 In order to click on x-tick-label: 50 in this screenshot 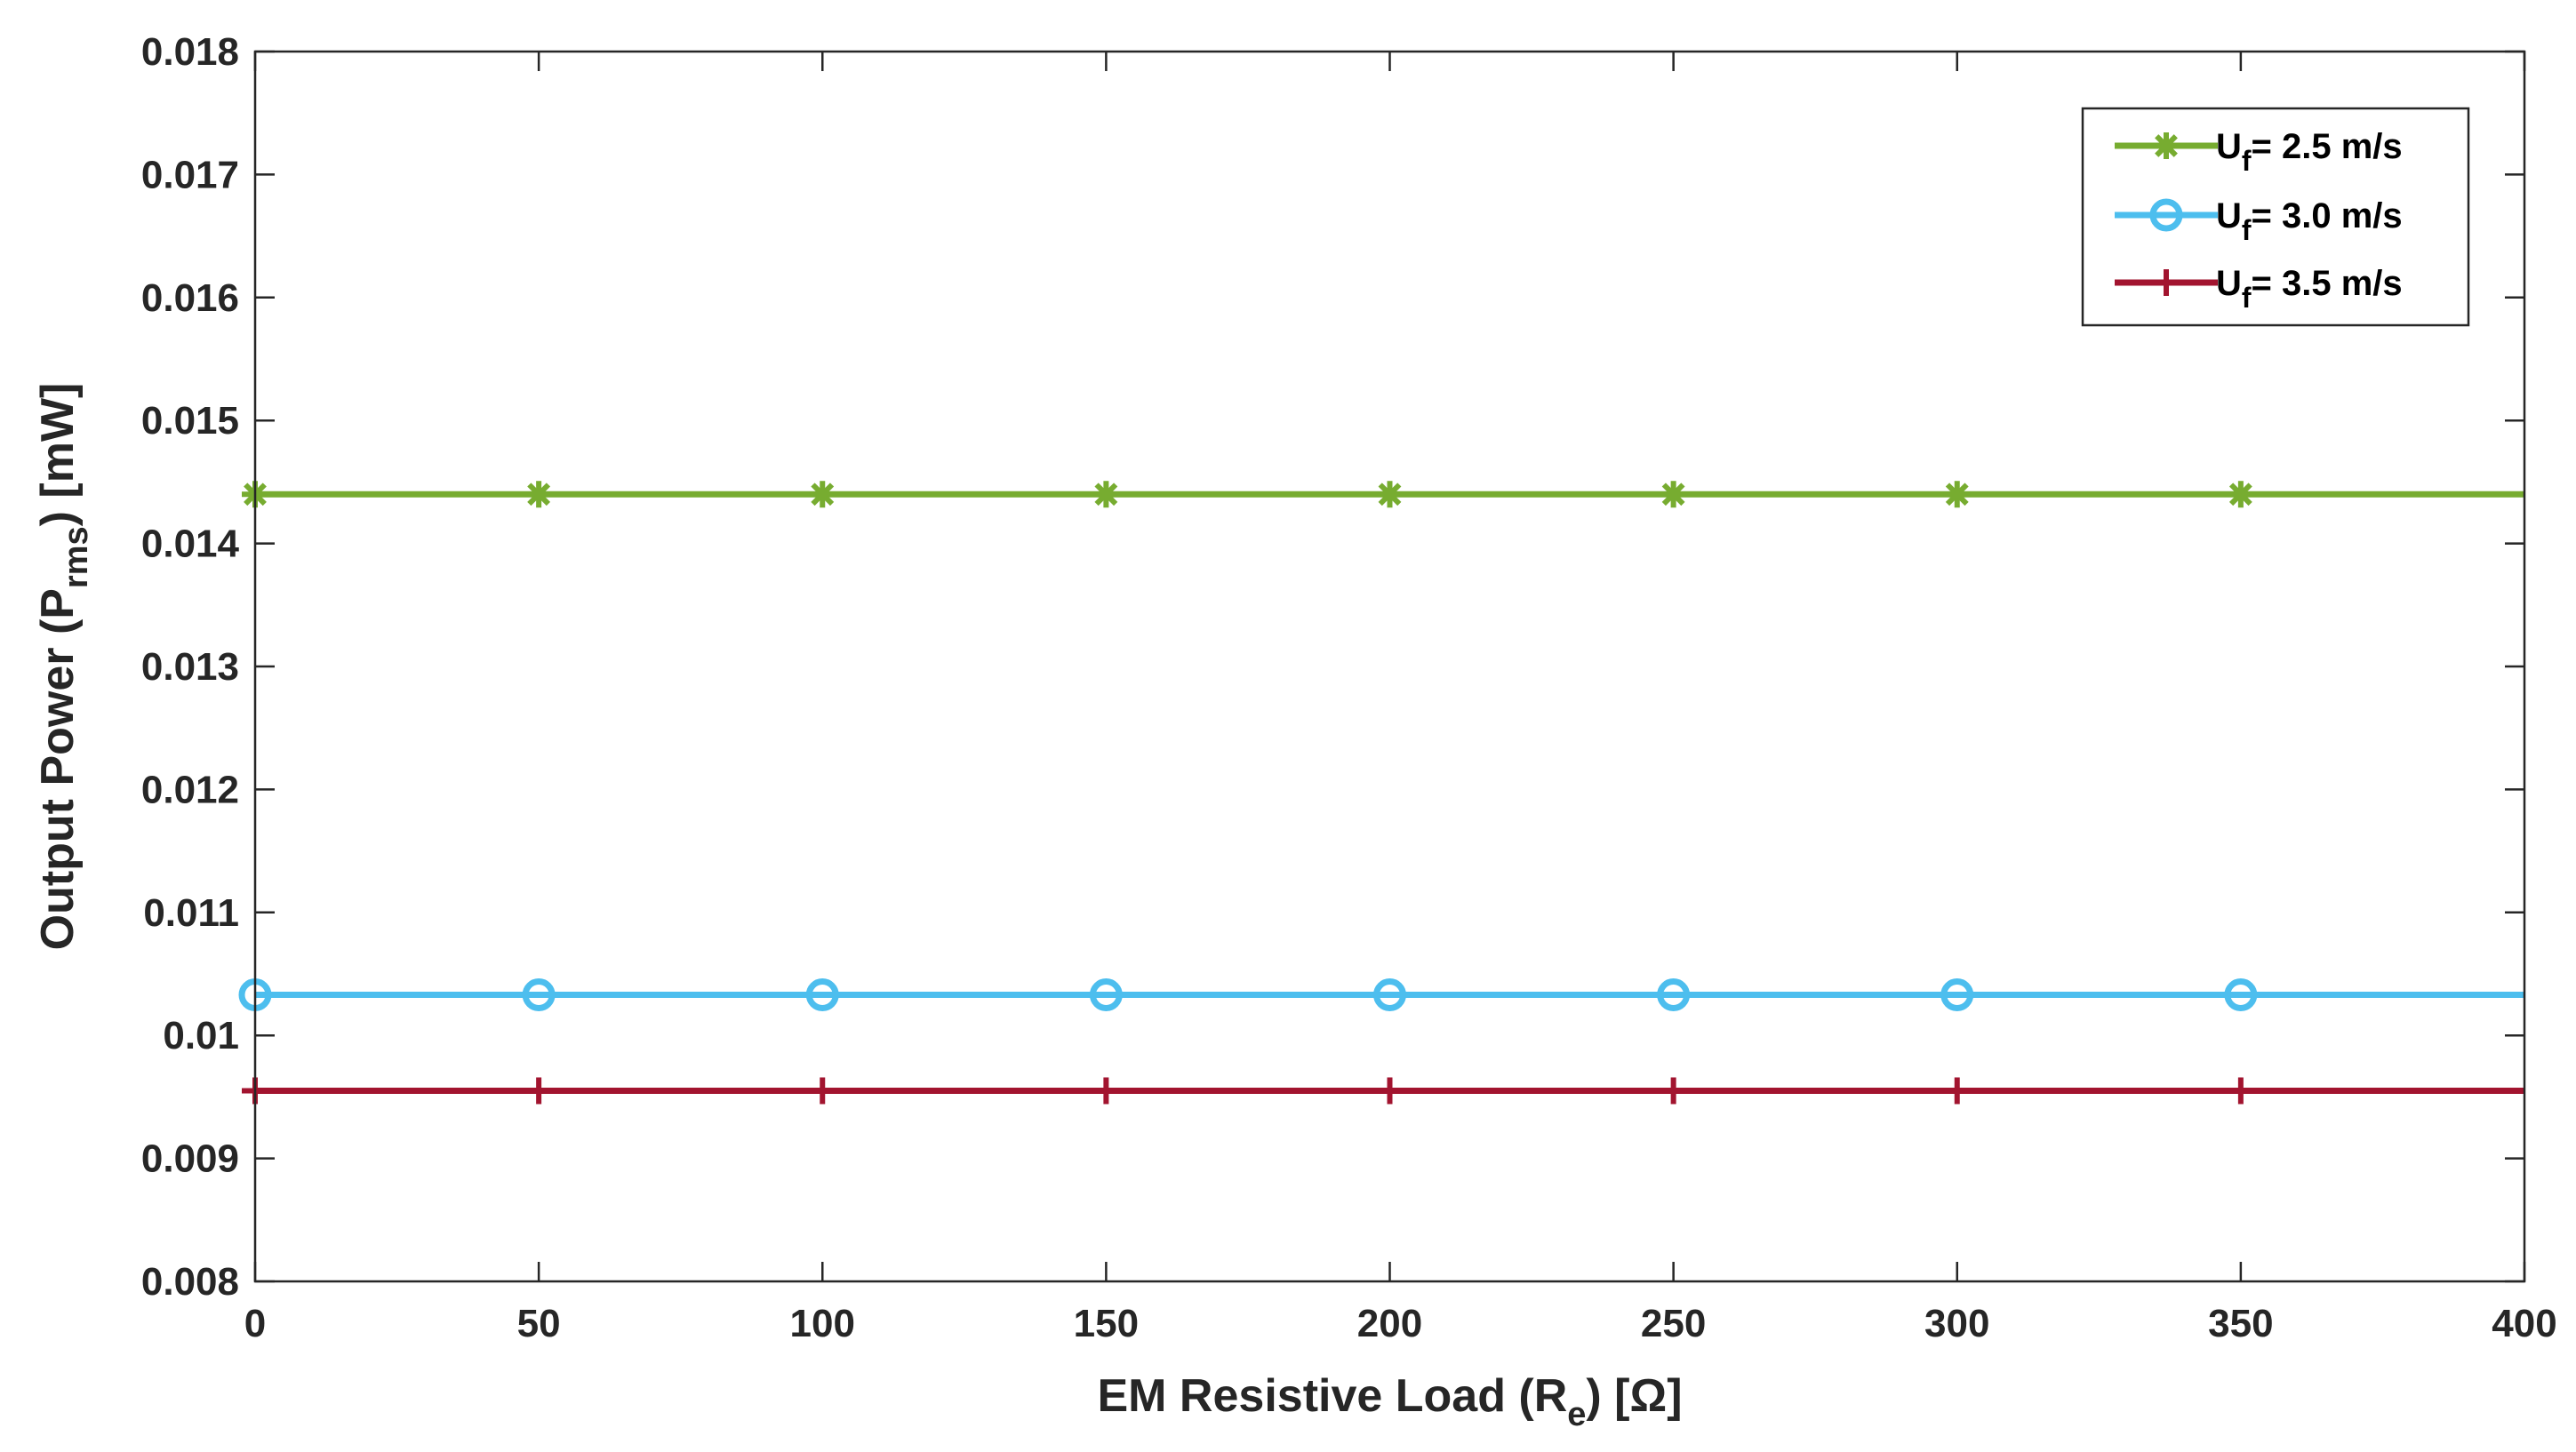, I will do `click(539, 1323)`.